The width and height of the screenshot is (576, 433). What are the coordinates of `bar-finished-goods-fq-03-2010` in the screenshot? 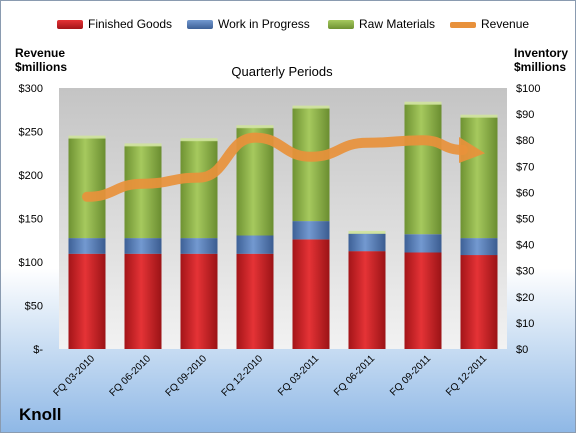 It's located at (87, 301).